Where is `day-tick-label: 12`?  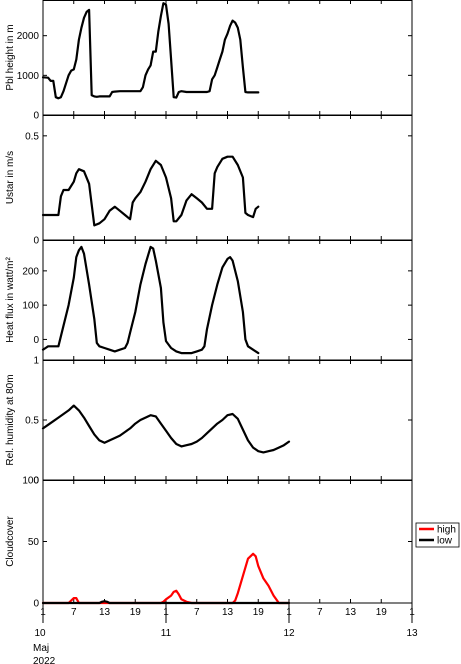 day-tick-label: 12 is located at coordinates (289, 633).